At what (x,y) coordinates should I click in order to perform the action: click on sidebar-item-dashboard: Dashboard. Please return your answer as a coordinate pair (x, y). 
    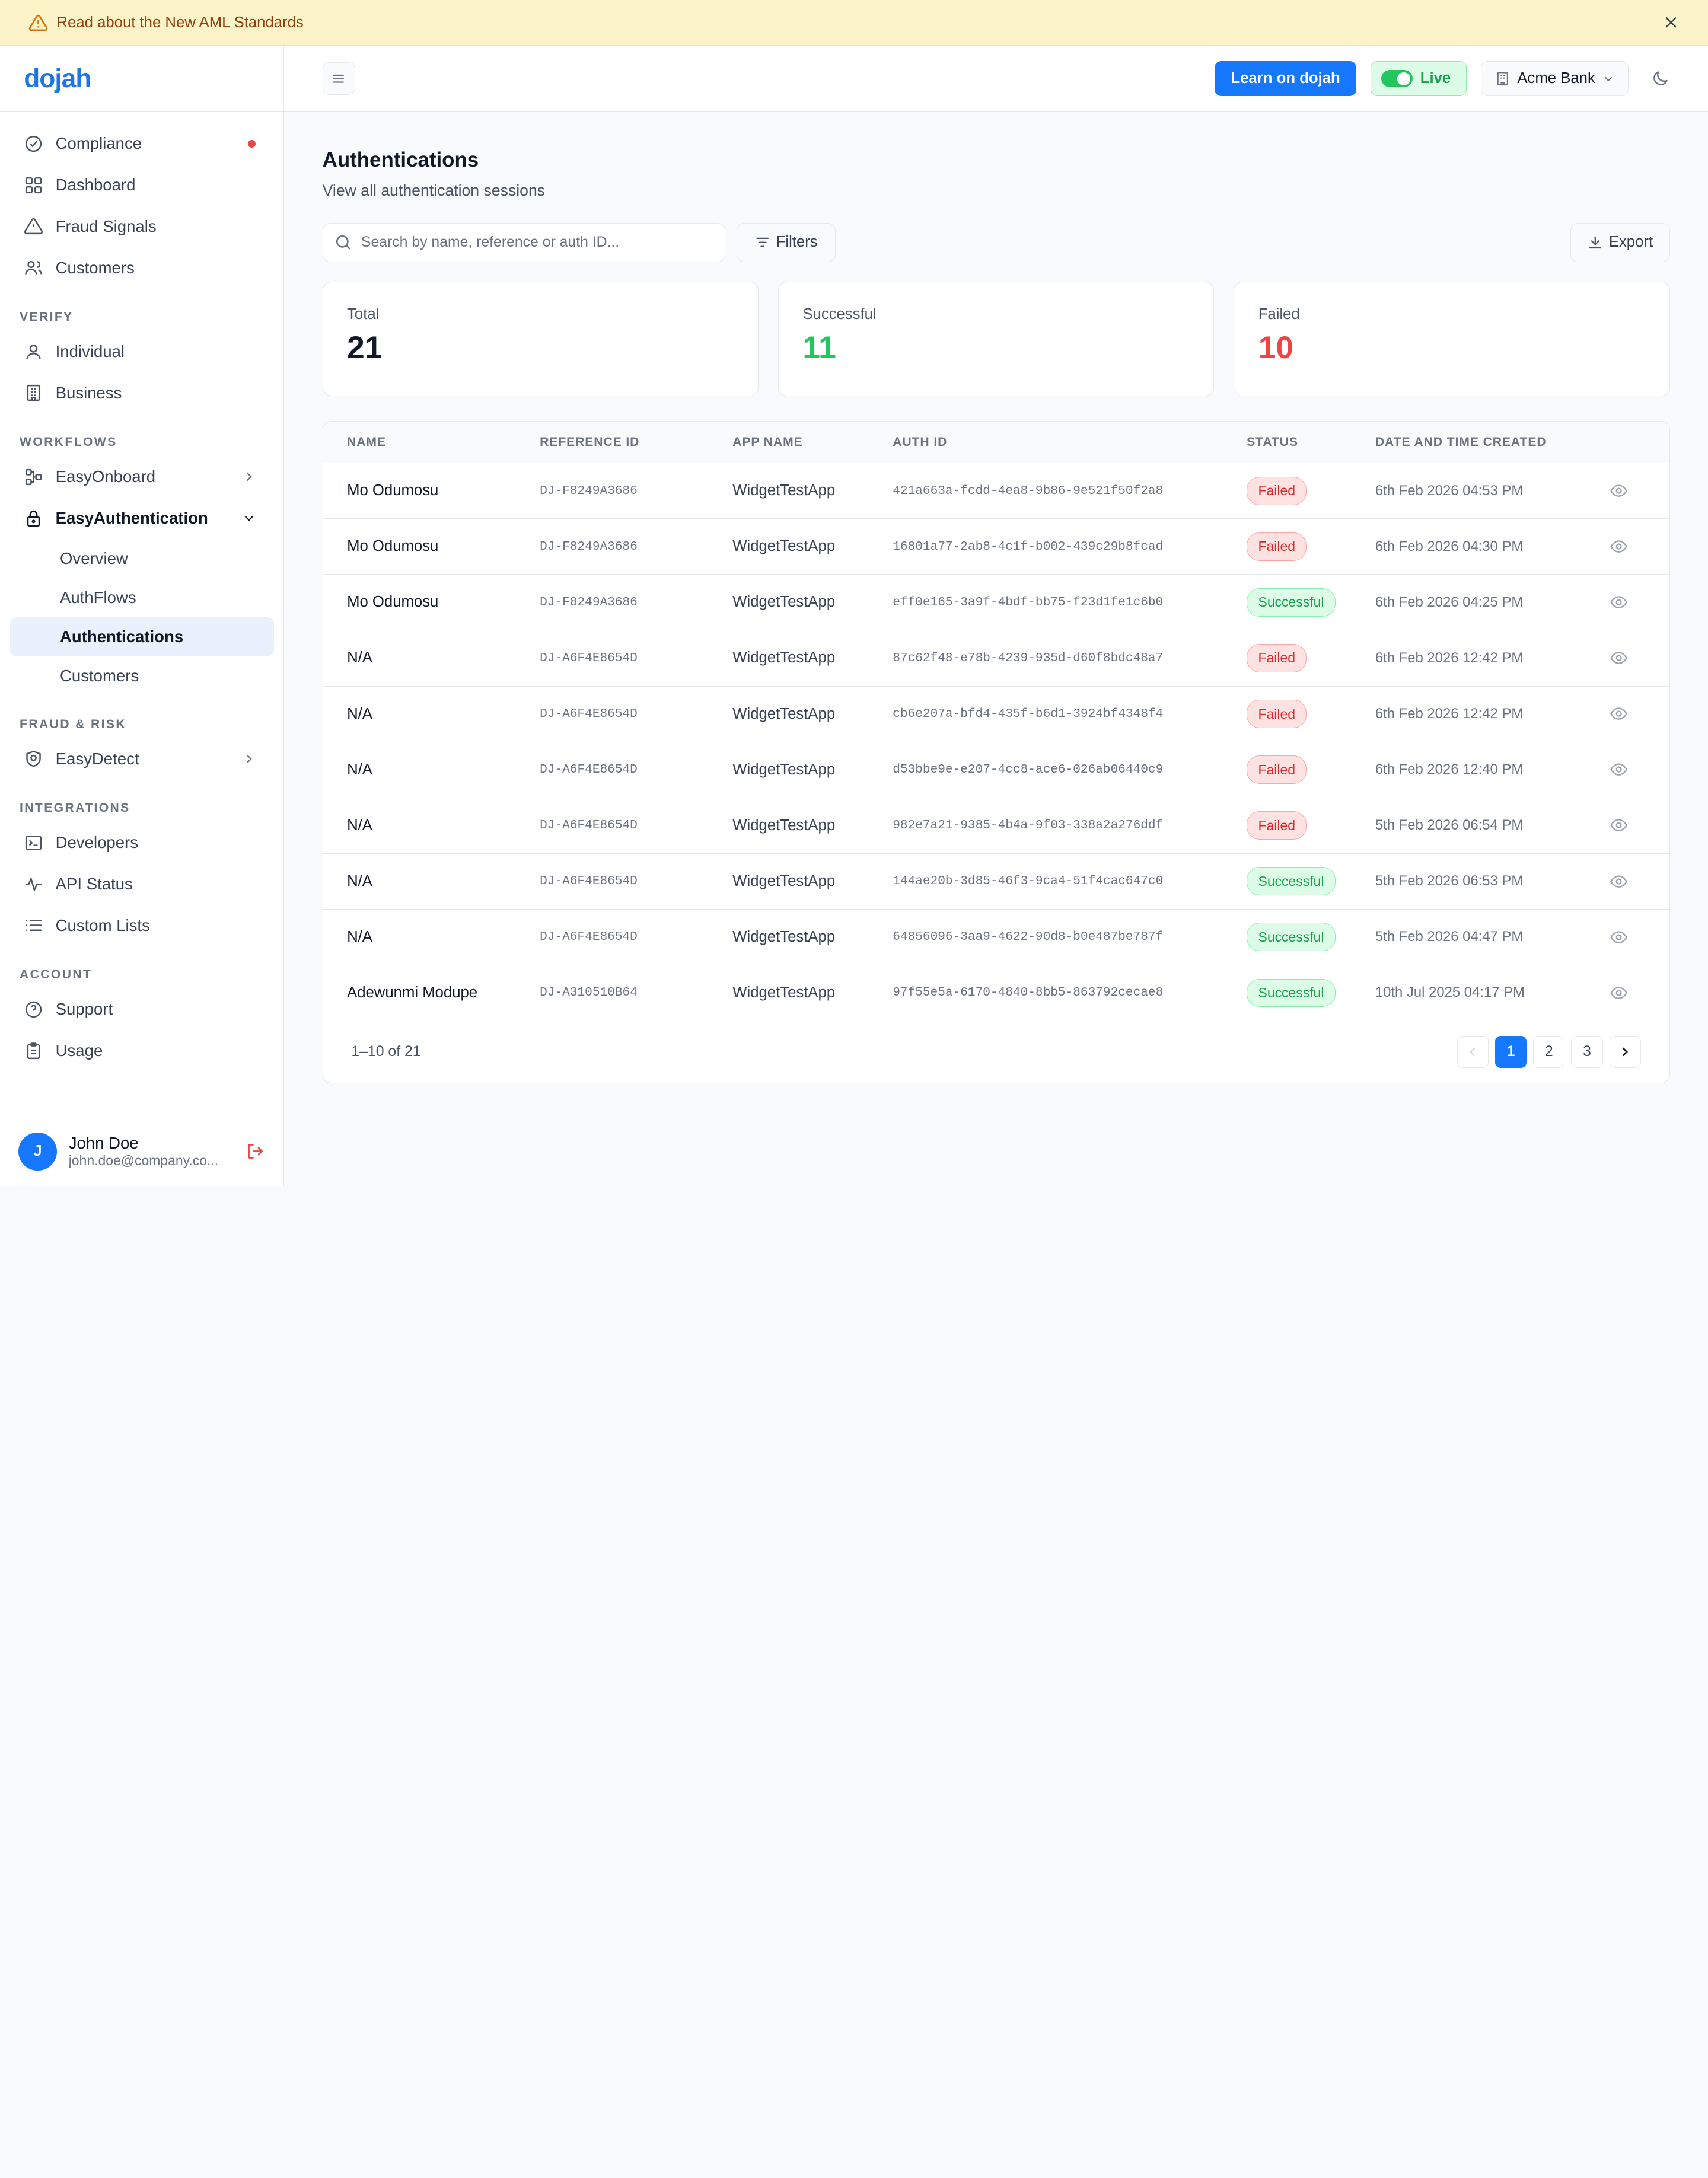
    Looking at the image, I should click on (142, 185).